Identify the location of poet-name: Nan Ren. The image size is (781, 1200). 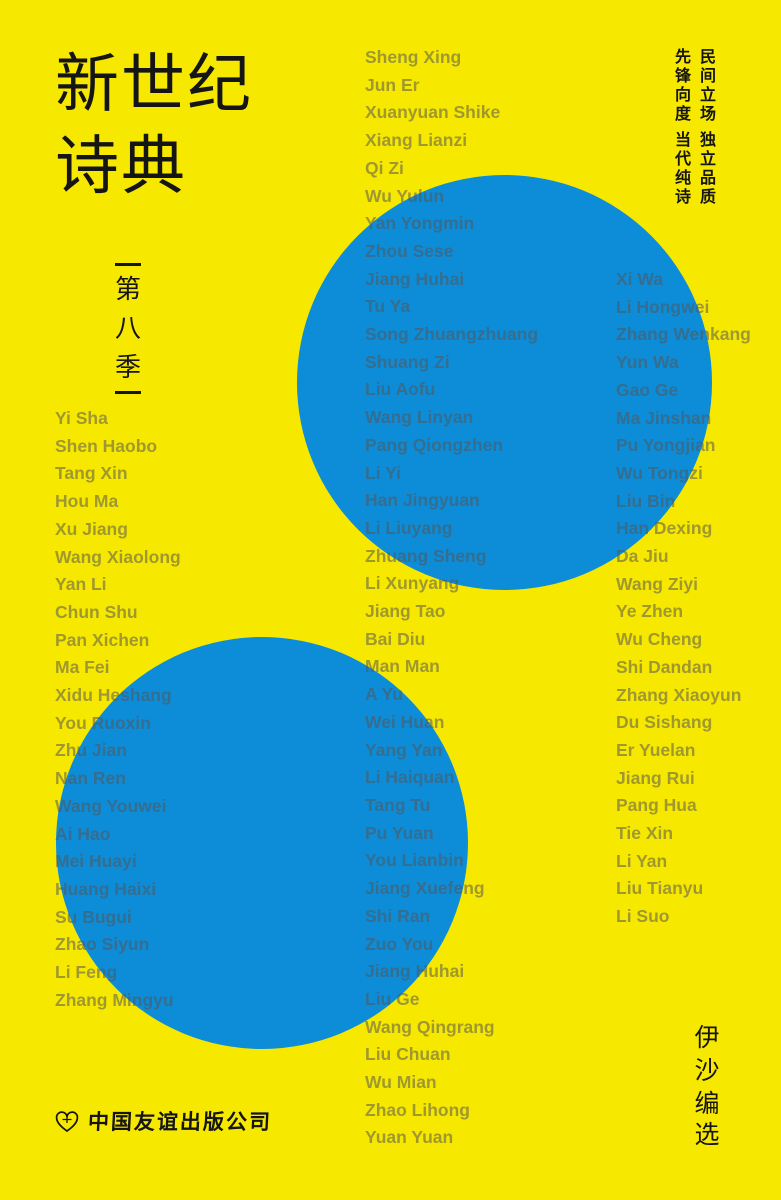
(90, 778).